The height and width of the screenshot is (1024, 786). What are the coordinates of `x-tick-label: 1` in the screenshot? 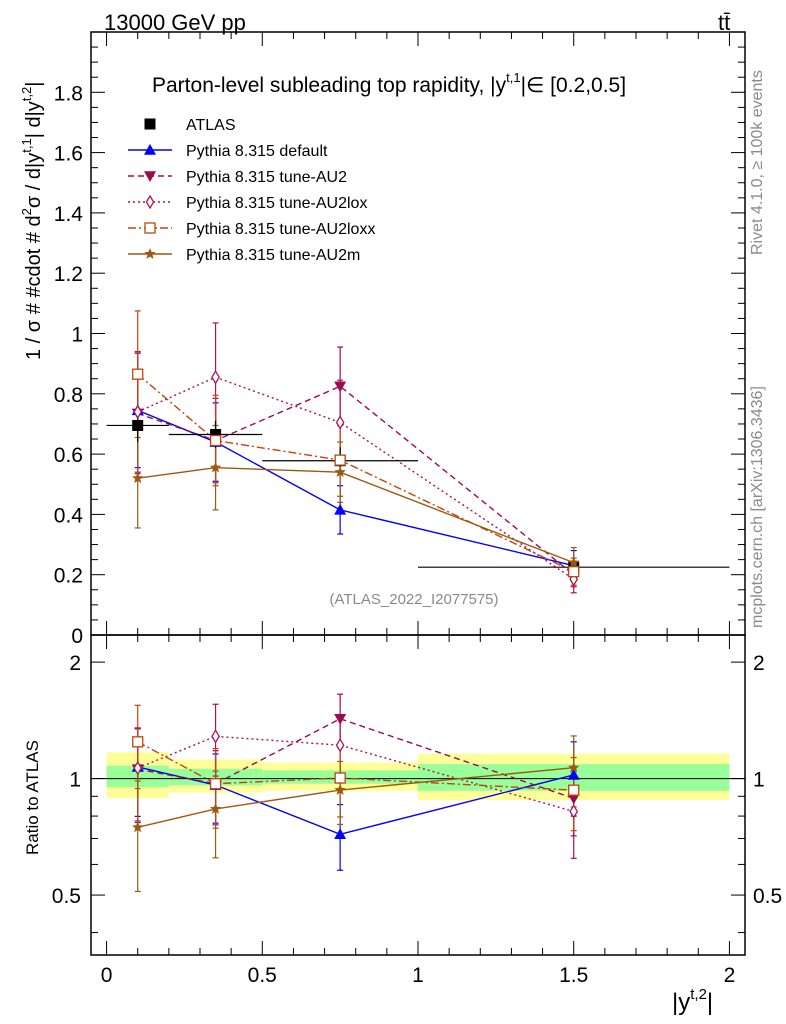 It's located at (418, 975).